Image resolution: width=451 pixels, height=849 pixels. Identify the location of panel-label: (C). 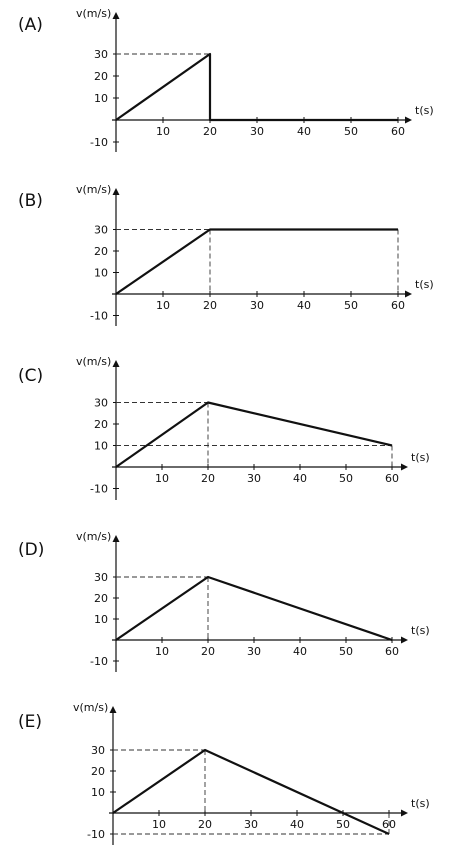
(30, 376).